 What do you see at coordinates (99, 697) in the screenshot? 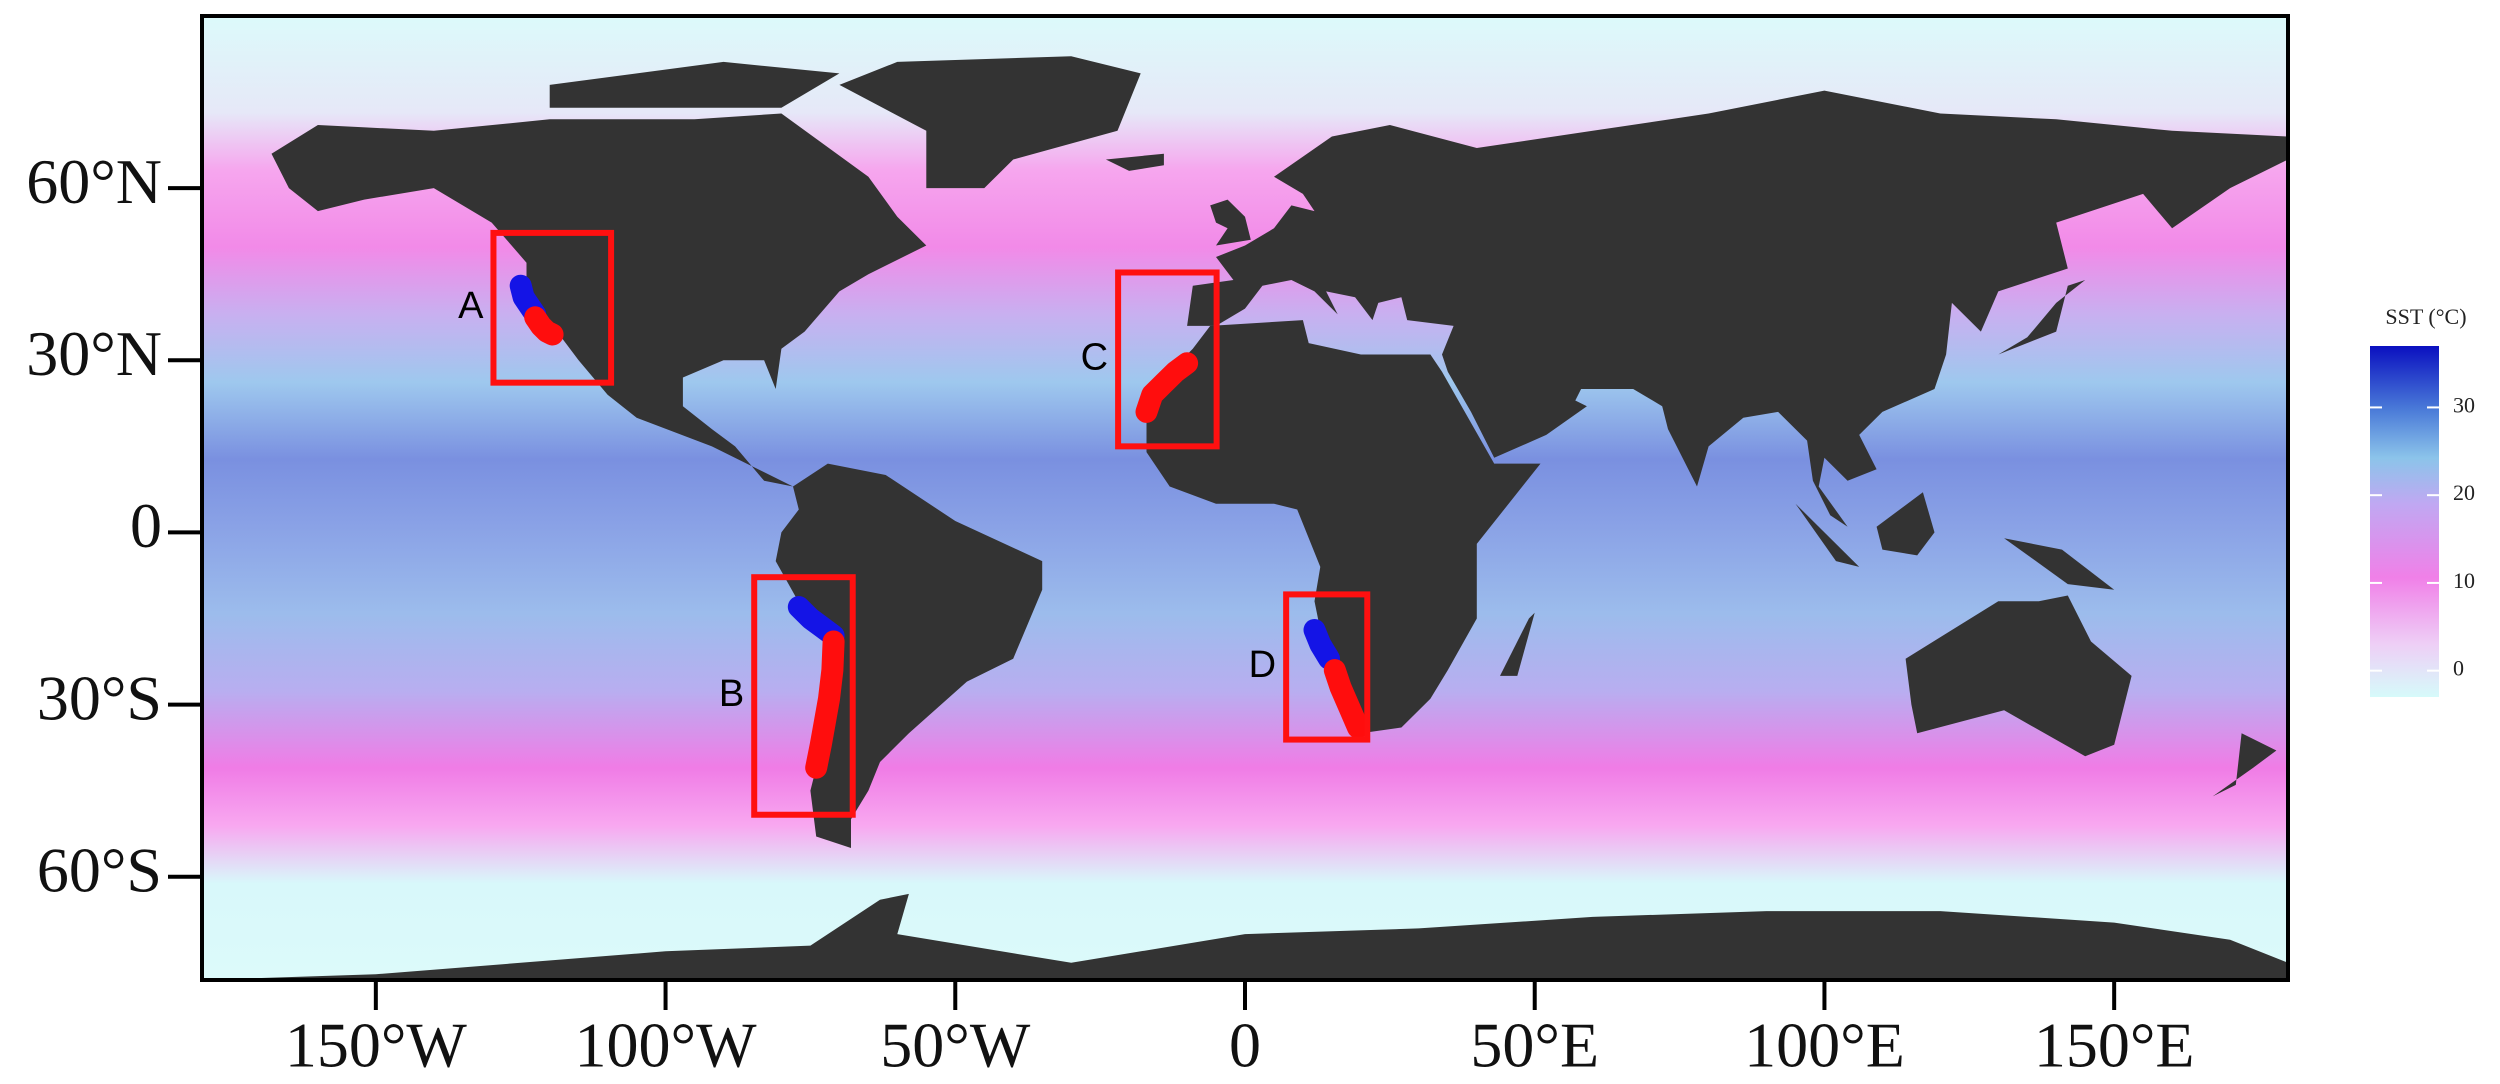
I see `y-tick-label: 30°S` at bounding box center [99, 697].